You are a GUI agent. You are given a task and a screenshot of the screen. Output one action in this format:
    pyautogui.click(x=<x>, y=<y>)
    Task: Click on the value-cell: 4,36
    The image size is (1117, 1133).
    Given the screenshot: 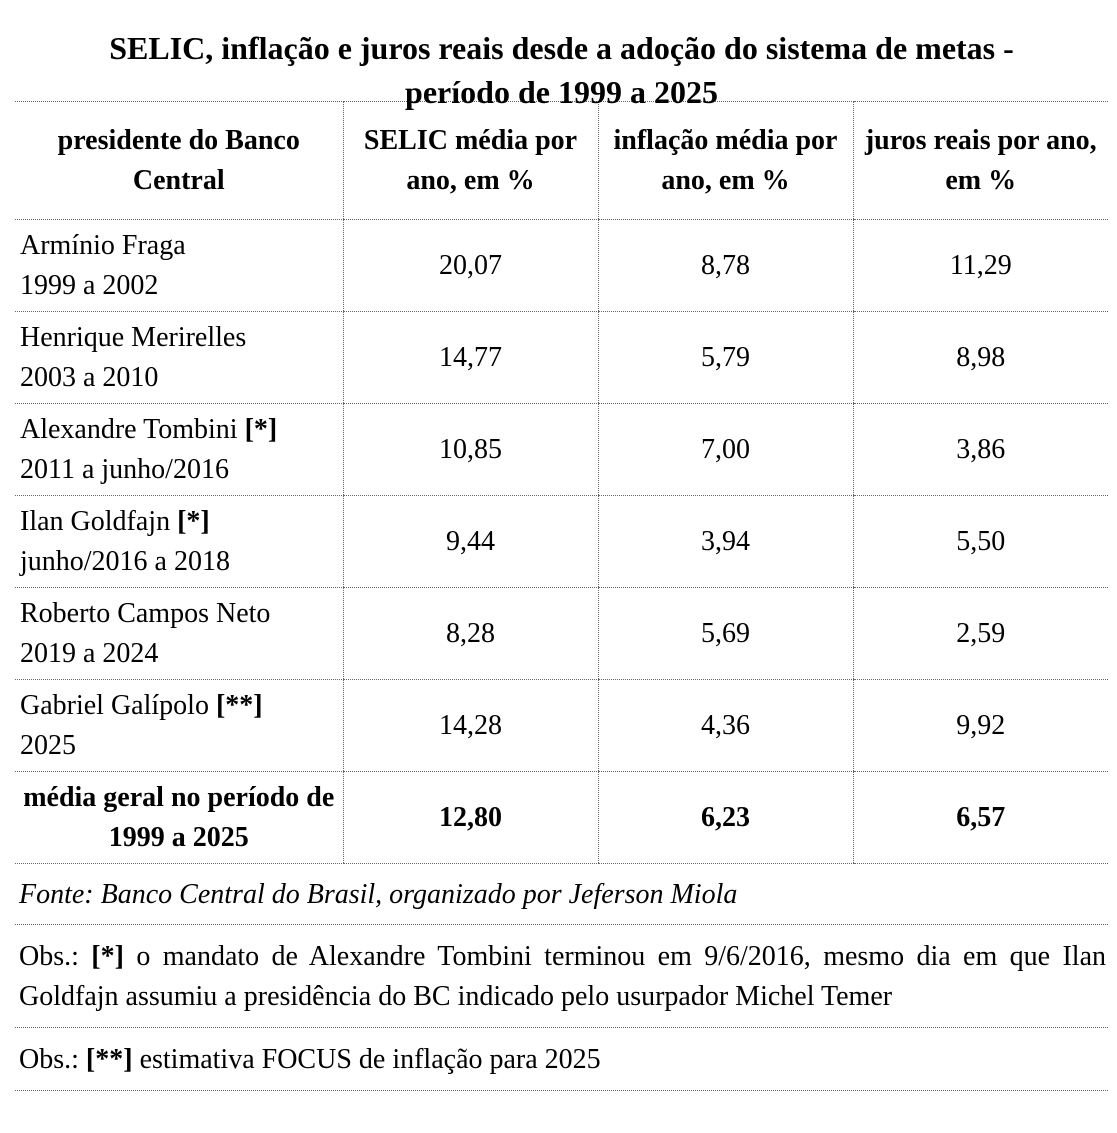 What is the action you would take?
    pyautogui.click(x=725, y=725)
    